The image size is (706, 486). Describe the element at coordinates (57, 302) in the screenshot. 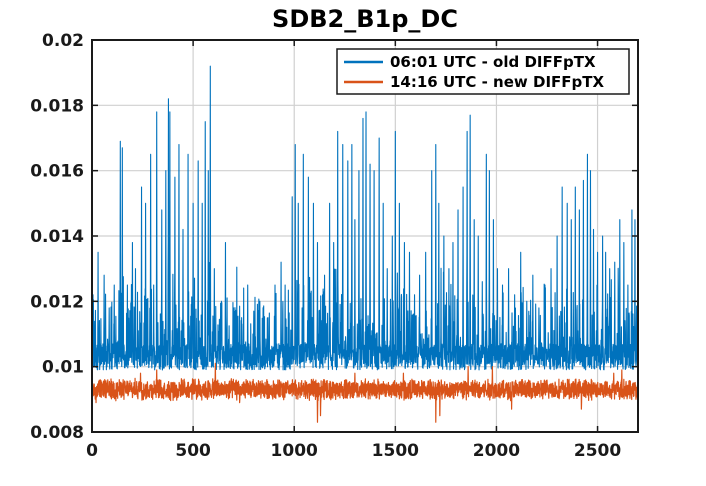

I see `y-tick-label: 0.012` at that location.